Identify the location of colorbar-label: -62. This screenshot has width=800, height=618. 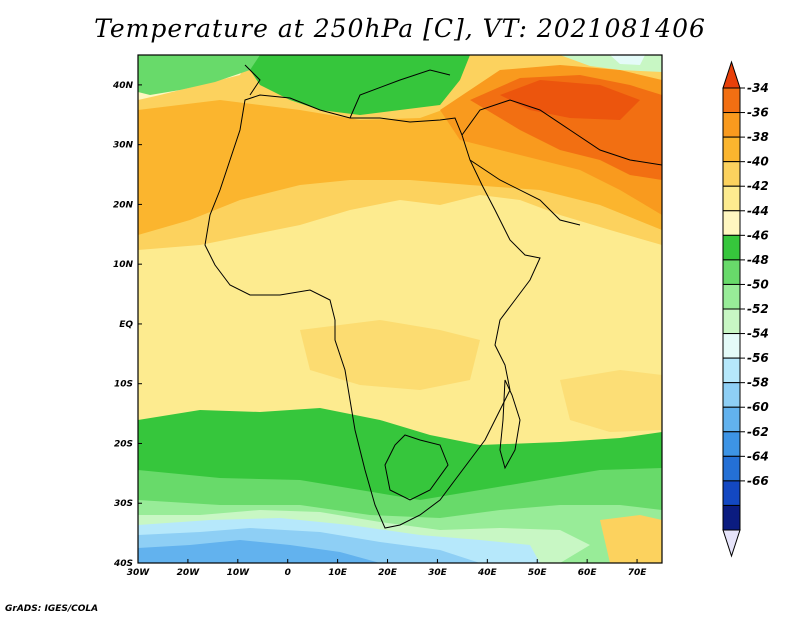
(758, 432).